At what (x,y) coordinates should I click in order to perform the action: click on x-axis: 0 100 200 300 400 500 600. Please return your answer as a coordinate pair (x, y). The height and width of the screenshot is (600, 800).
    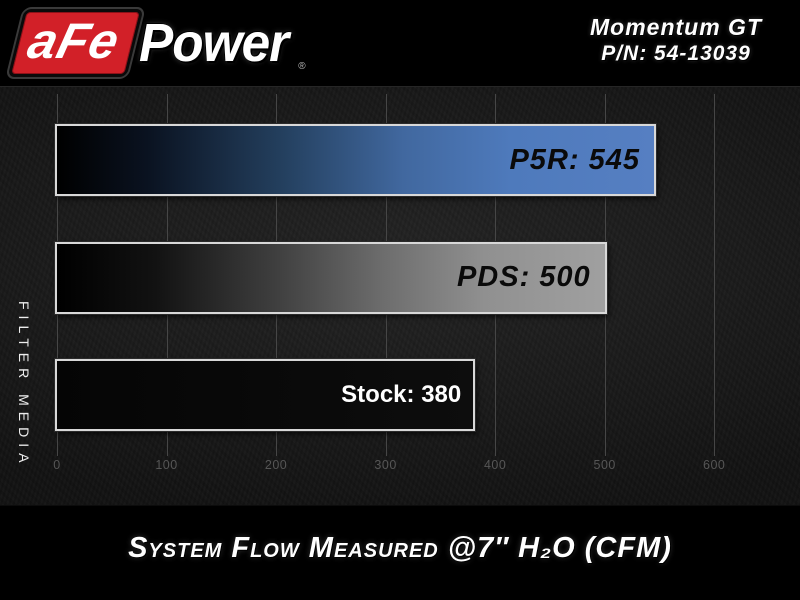
    Looking at the image, I should click on (411, 468).